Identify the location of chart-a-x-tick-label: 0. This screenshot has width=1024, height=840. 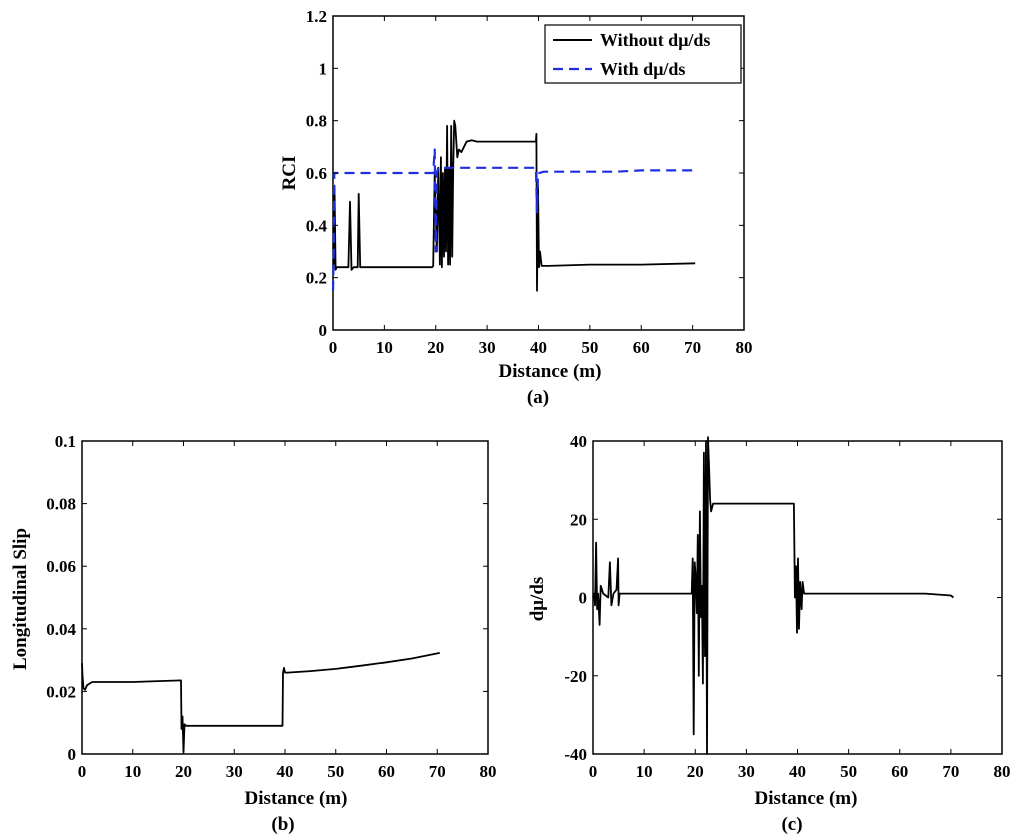
(333, 347).